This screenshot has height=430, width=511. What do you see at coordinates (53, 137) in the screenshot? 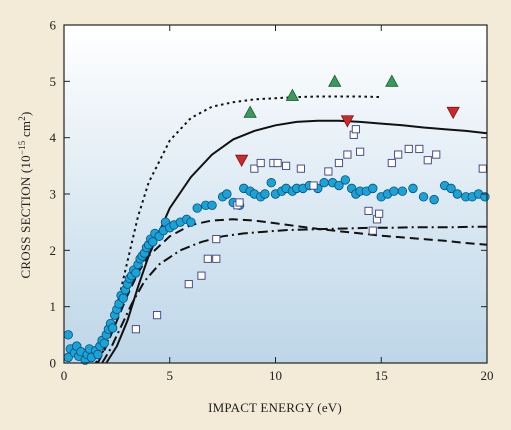
I see `y-tick-label: 4` at bounding box center [53, 137].